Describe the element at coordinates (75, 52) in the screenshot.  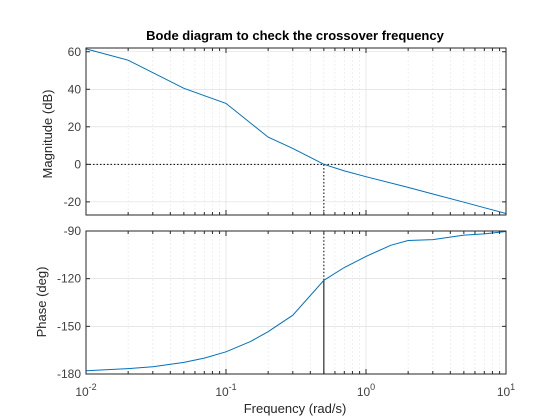
I see `magnitude-y-tick-label: 60` at that location.